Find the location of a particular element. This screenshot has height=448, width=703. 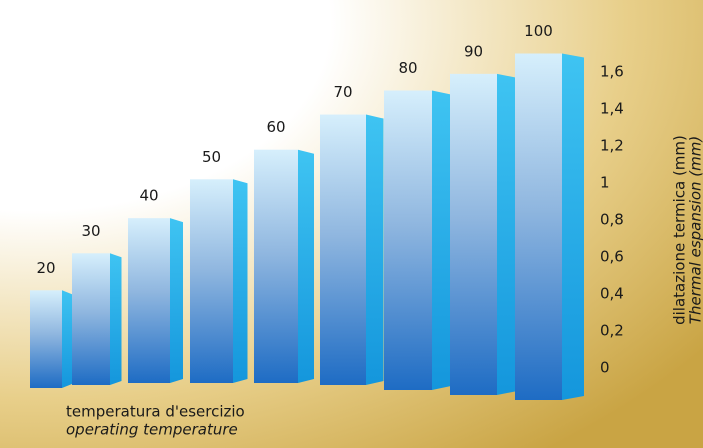

category-label: 100 is located at coordinates (538, 31).